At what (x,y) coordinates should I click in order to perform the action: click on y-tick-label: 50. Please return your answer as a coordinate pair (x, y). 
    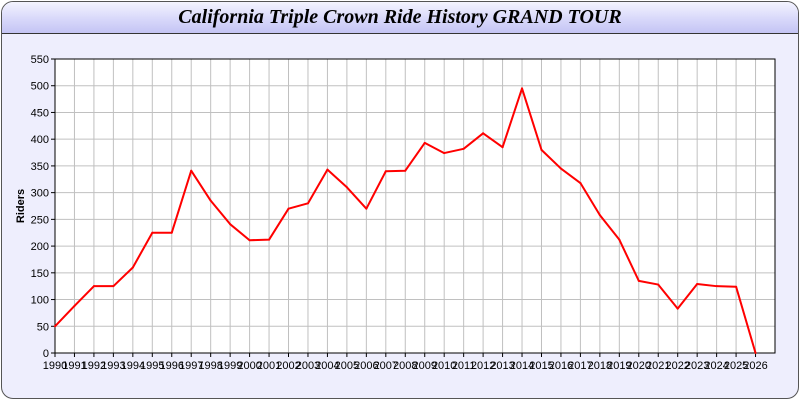
    Looking at the image, I should click on (43, 327).